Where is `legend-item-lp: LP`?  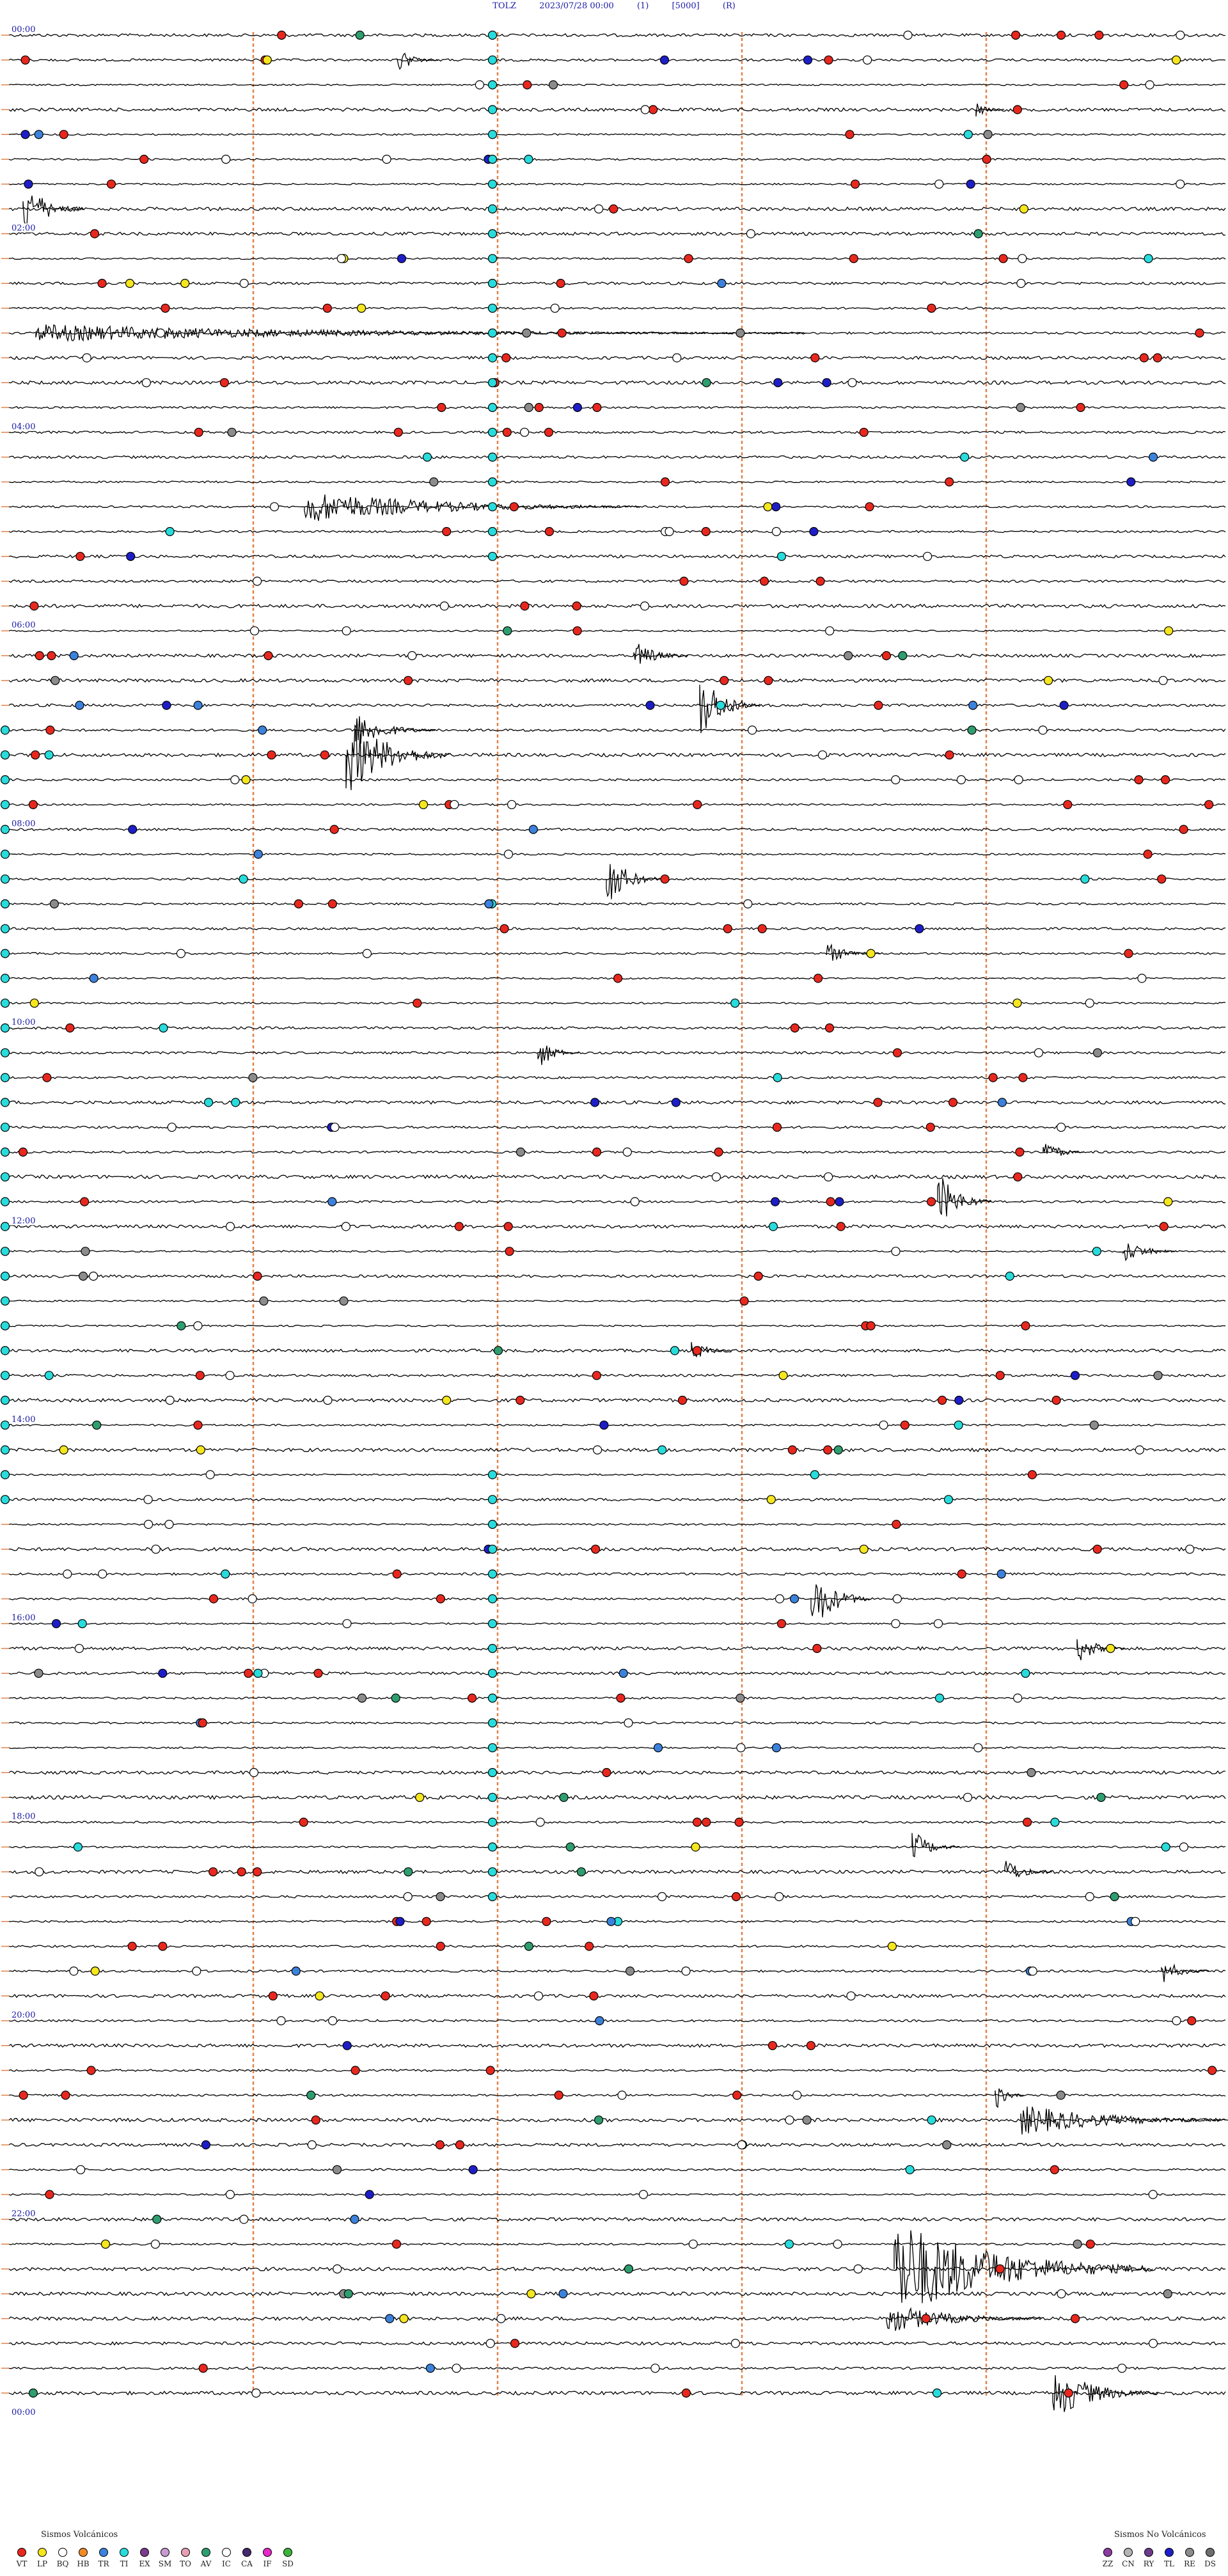
legend-item-lp: LP is located at coordinates (42, 2558).